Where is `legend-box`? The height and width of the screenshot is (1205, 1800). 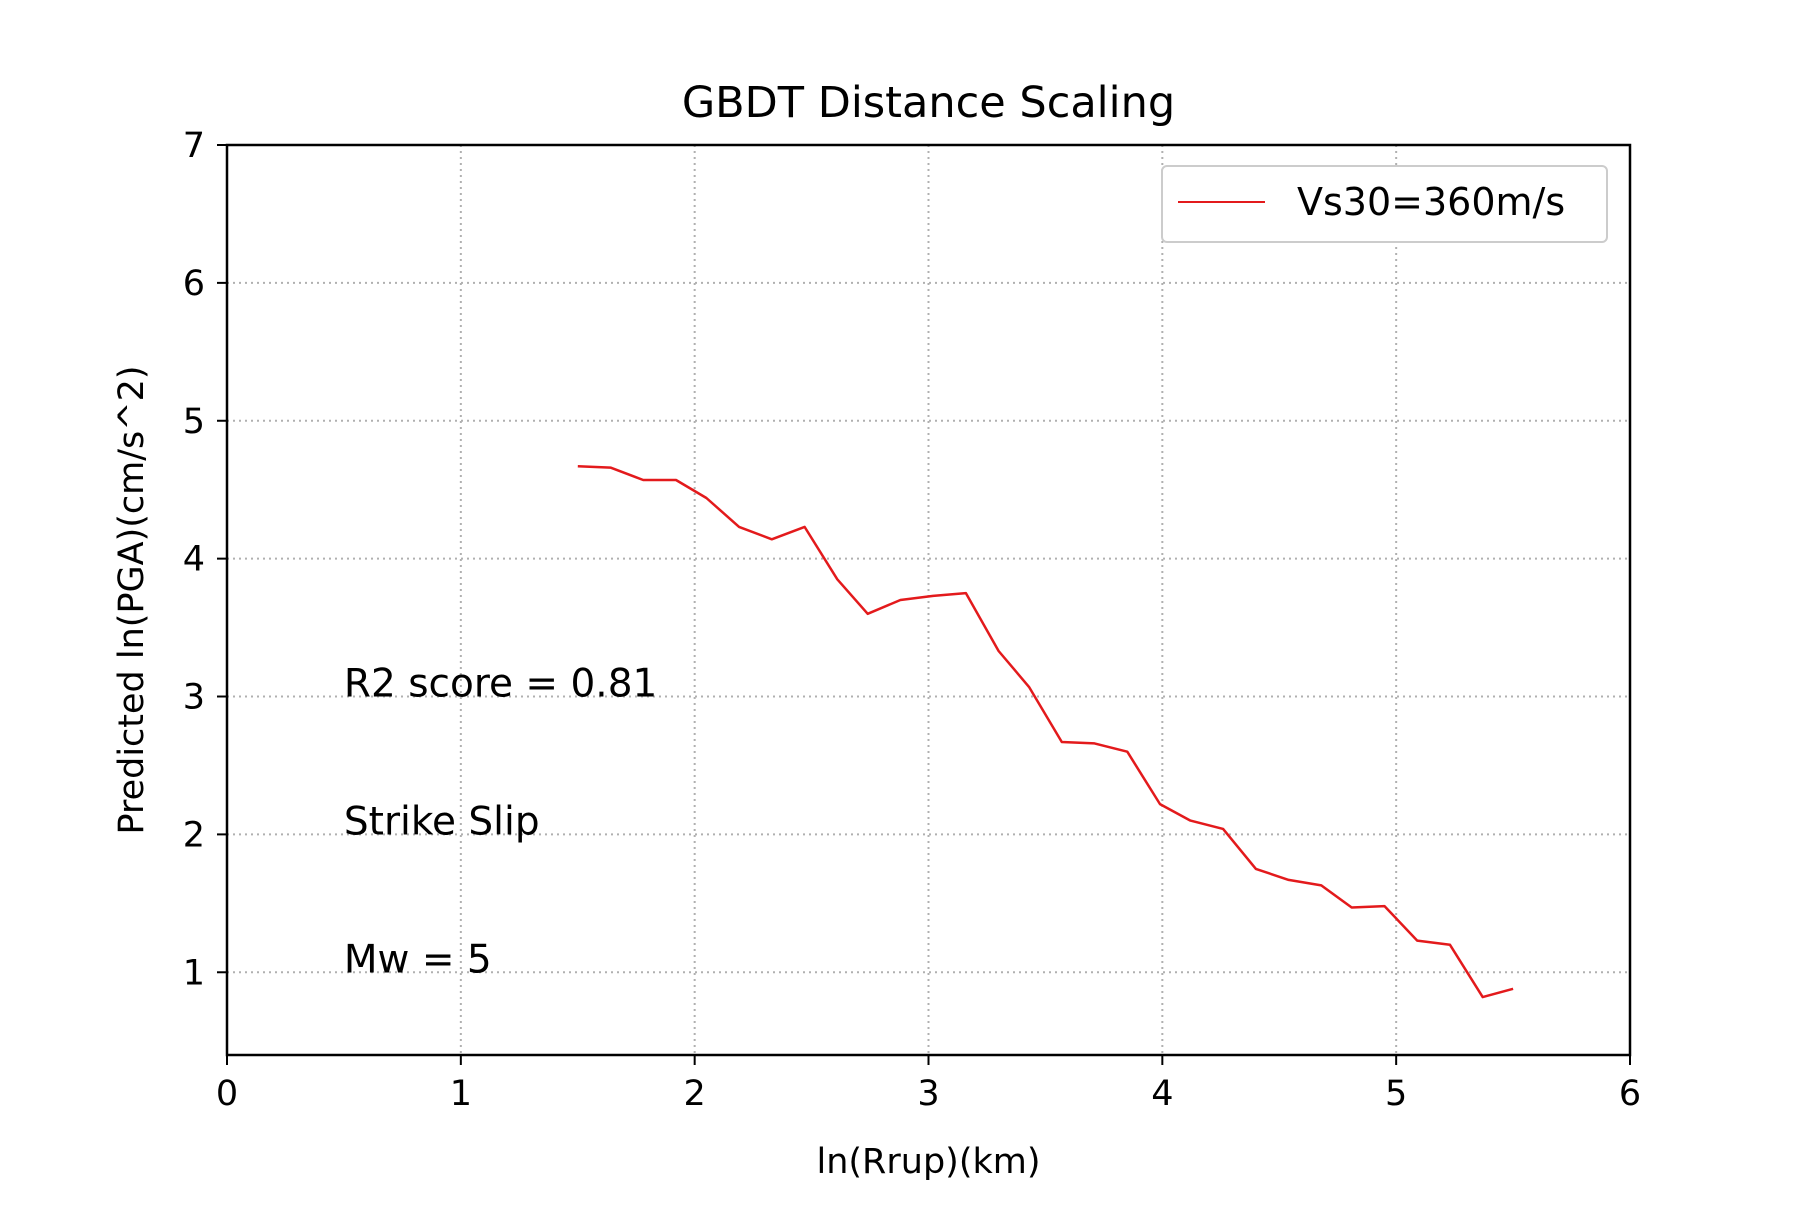 legend-box is located at coordinates (1384, 204).